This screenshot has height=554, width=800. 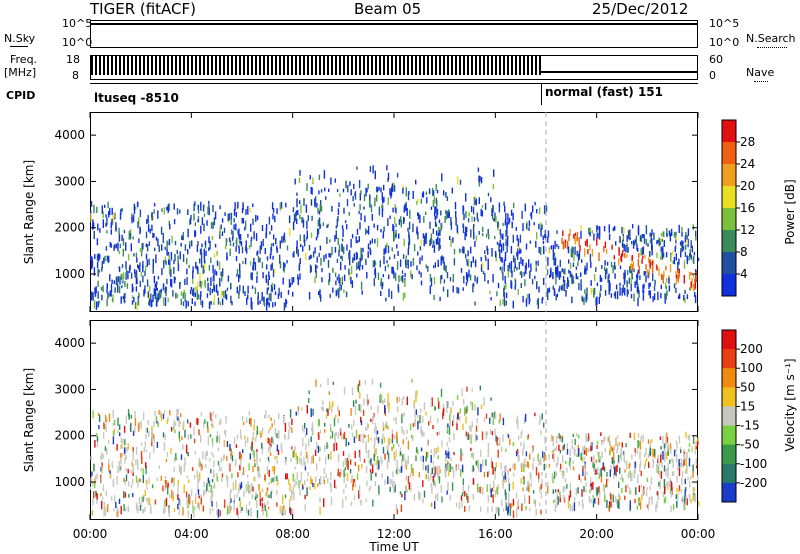 What do you see at coordinates (724, 23) in the screenshot?
I see `noise-tick-right-high: 10^5` at bounding box center [724, 23].